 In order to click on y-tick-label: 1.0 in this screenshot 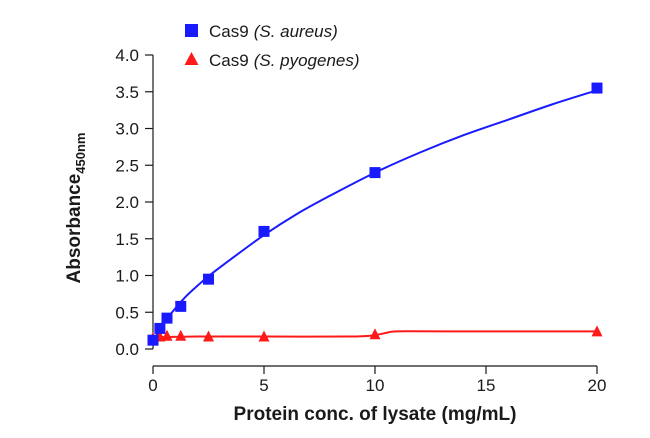, I will do `click(127, 276)`.